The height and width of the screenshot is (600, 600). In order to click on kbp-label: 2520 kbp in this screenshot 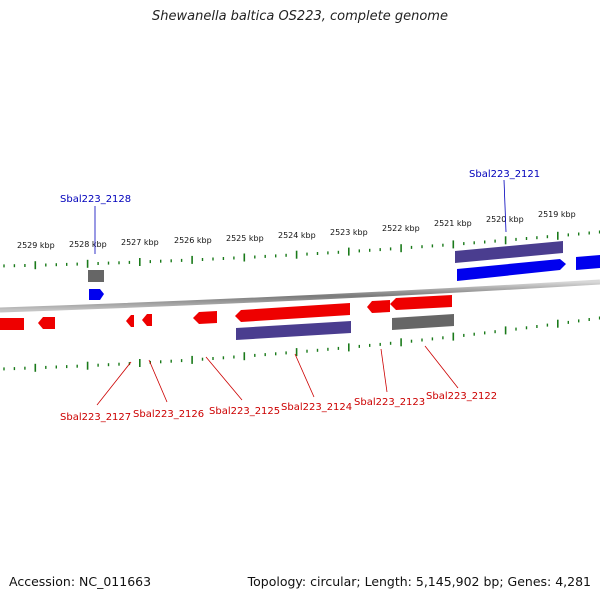, I will do `click(505, 219)`.